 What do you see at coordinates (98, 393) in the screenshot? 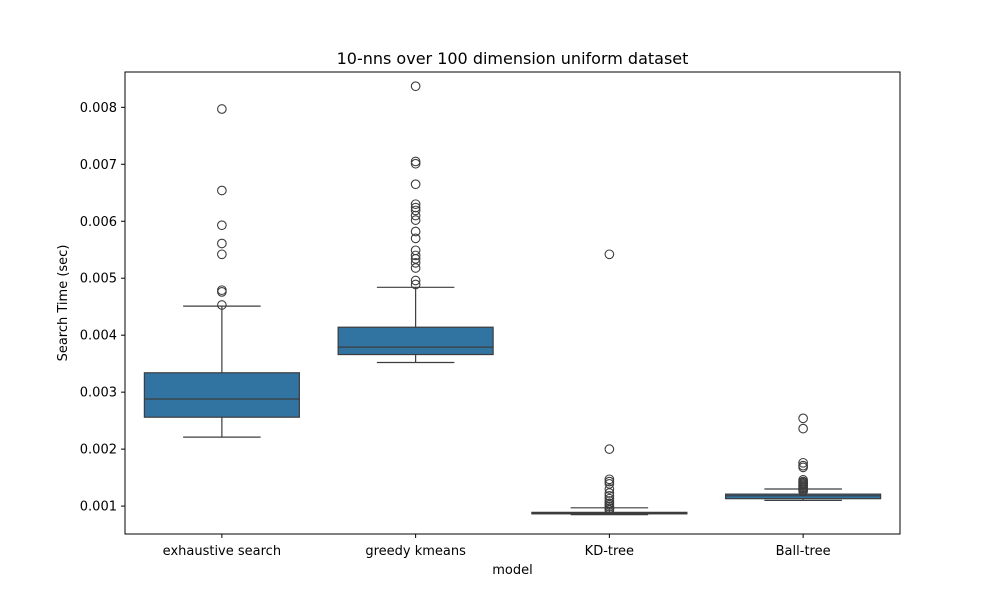
I see `y-tick-label: 0.003` at bounding box center [98, 393].